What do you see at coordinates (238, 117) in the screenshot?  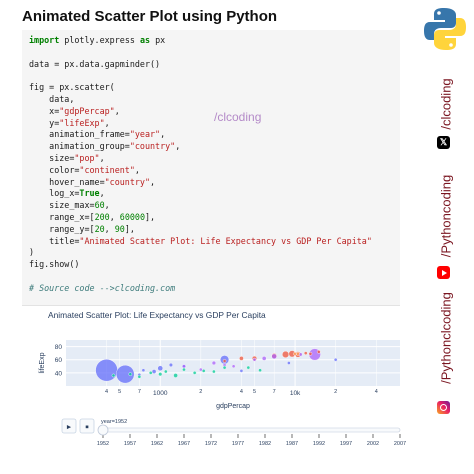 I see `watermark-text: /clcoding` at bounding box center [238, 117].